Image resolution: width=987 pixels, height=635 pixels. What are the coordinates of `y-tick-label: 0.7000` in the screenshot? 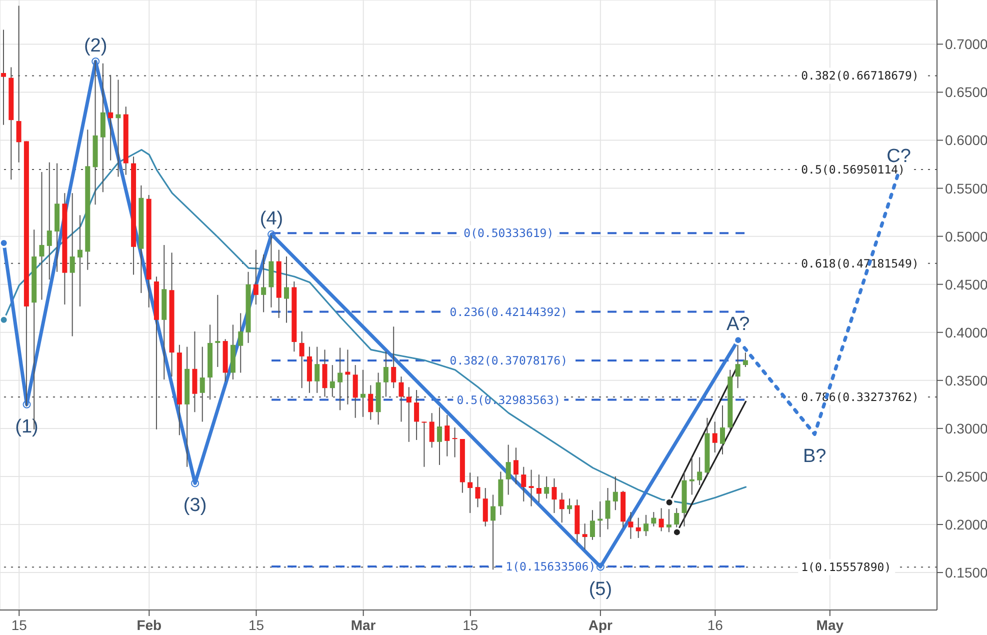 It's located at (966, 44).